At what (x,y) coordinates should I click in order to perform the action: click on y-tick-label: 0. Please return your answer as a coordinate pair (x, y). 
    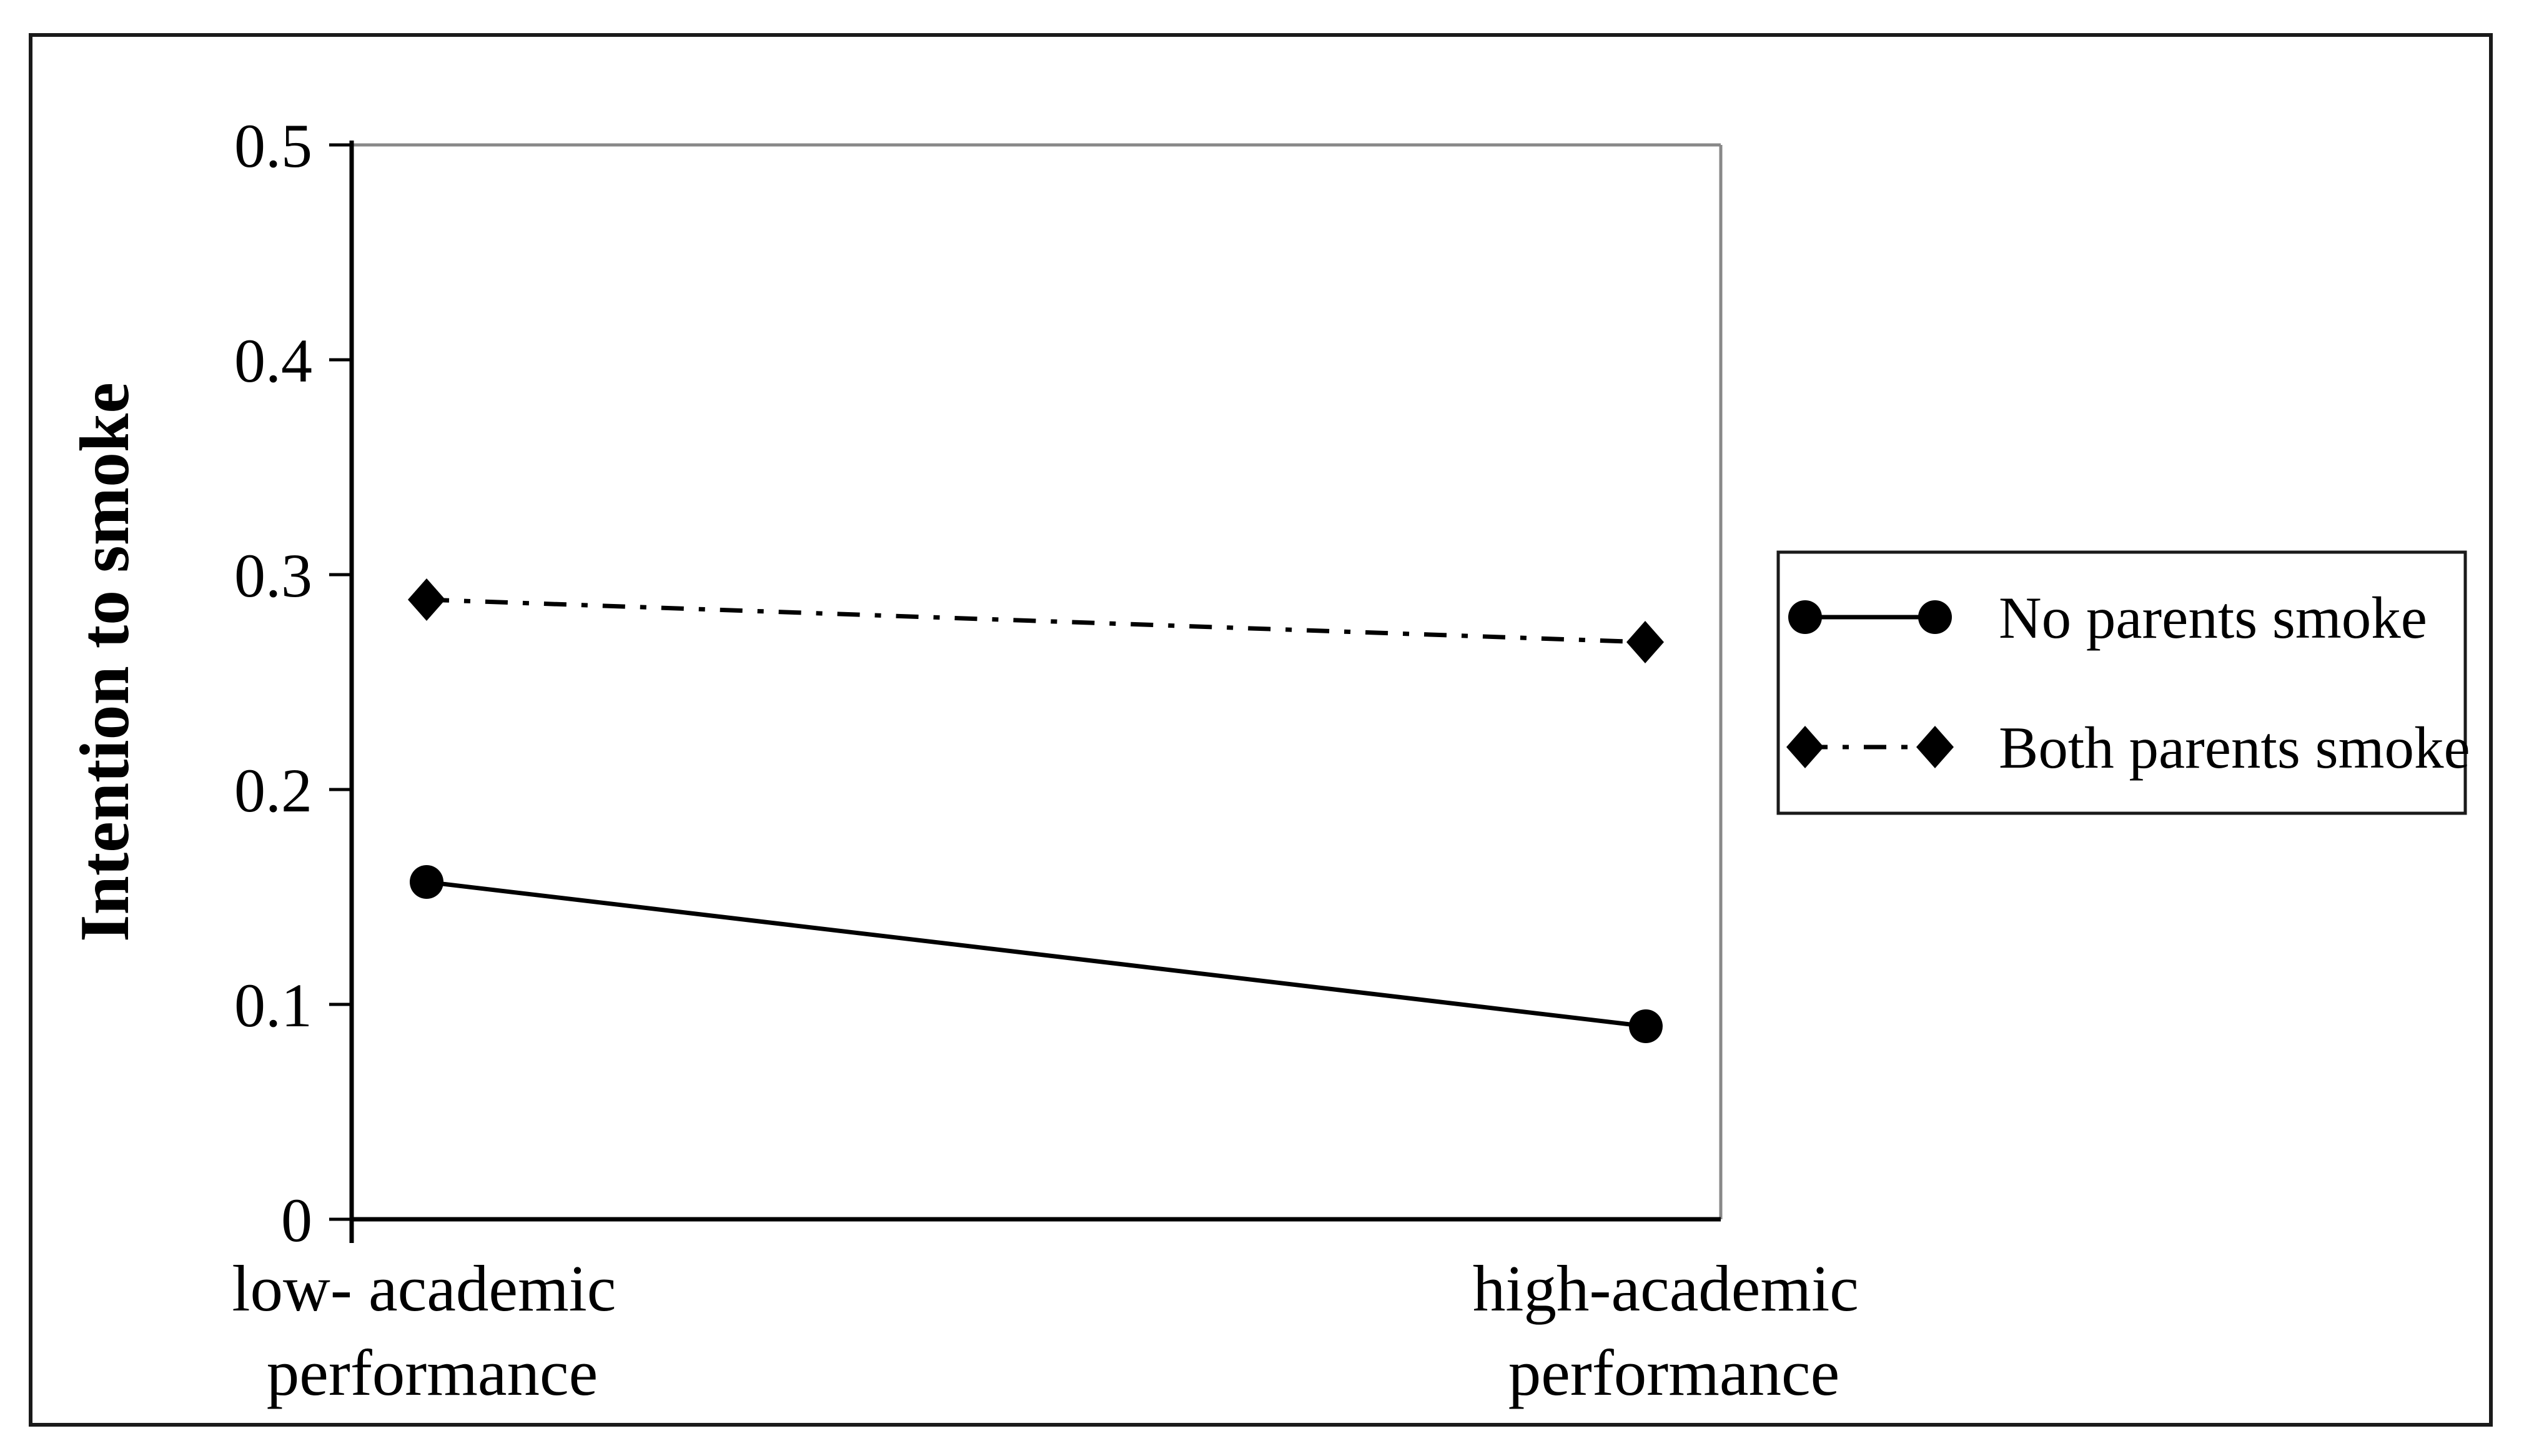
    Looking at the image, I should click on (296, 1221).